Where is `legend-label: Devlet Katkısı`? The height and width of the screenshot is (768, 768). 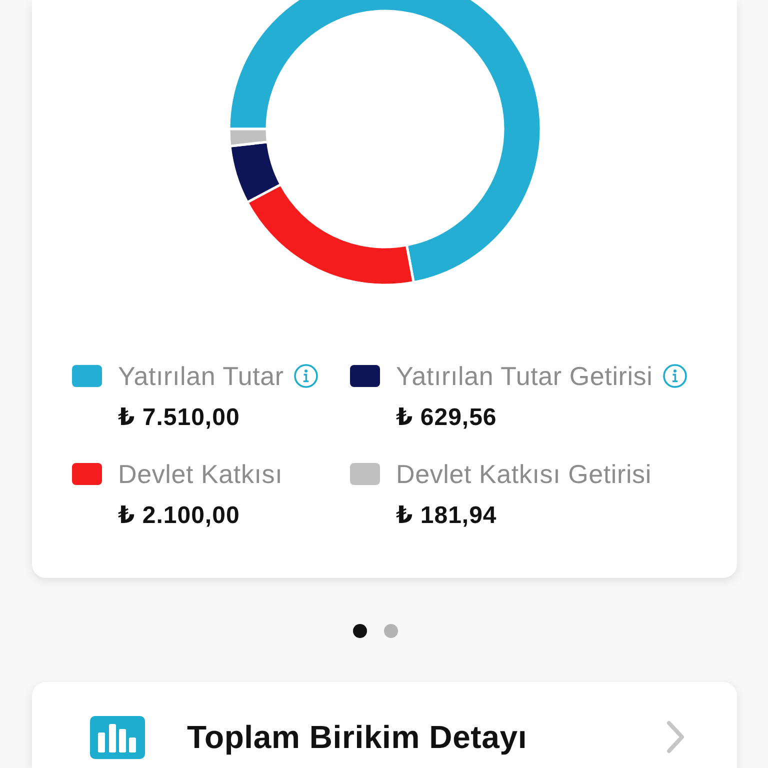 legend-label: Devlet Katkısı is located at coordinates (200, 474).